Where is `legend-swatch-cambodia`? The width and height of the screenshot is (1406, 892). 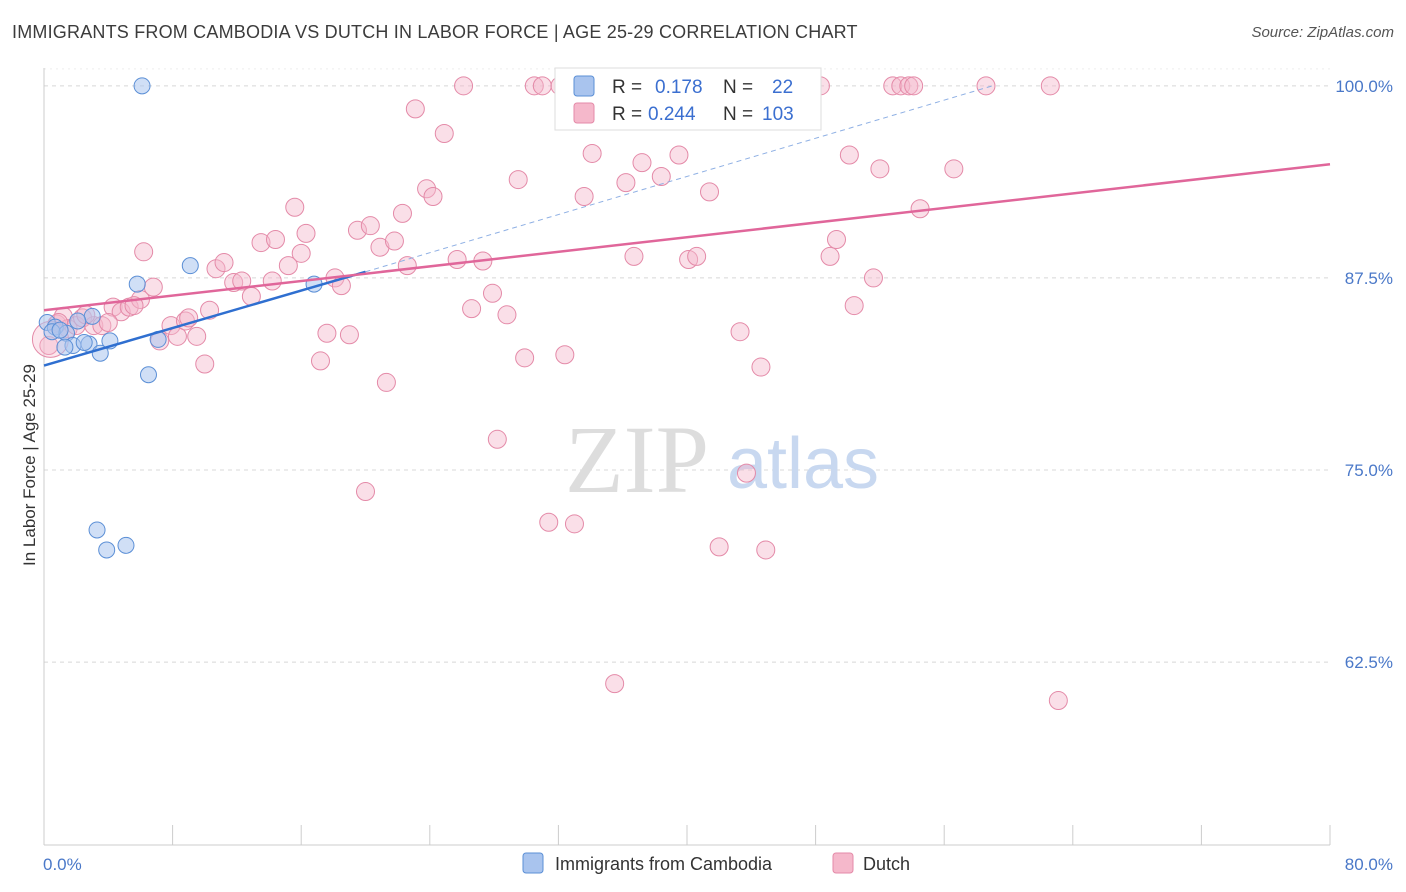
legend-swatch-cambodia is located at coordinates (584, 86).